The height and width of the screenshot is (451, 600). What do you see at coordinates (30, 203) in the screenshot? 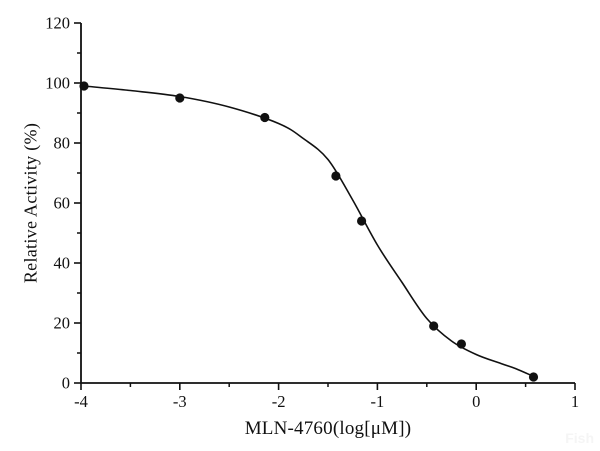
I see `y-axis-title: Relative Activity (%)` at bounding box center [30, 203].